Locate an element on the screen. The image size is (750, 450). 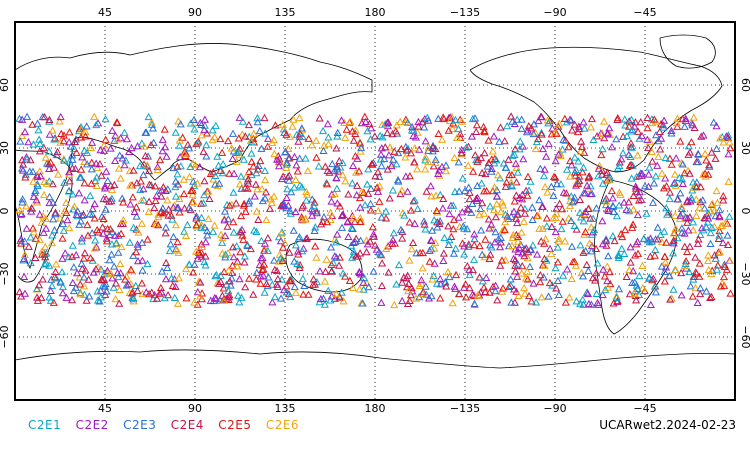
lat-tick-label: −60 is located at coordinates (5, 336).